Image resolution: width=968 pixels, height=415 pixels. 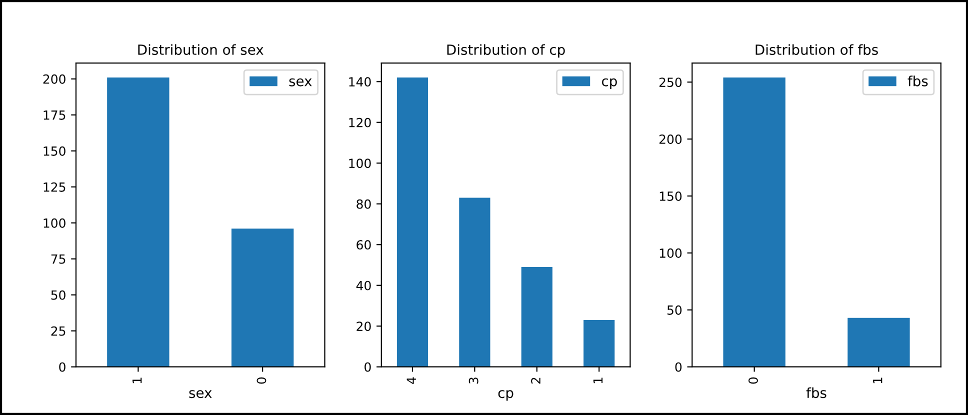 I want to click on x-axis-title: sex, so click(x=200, y=394).